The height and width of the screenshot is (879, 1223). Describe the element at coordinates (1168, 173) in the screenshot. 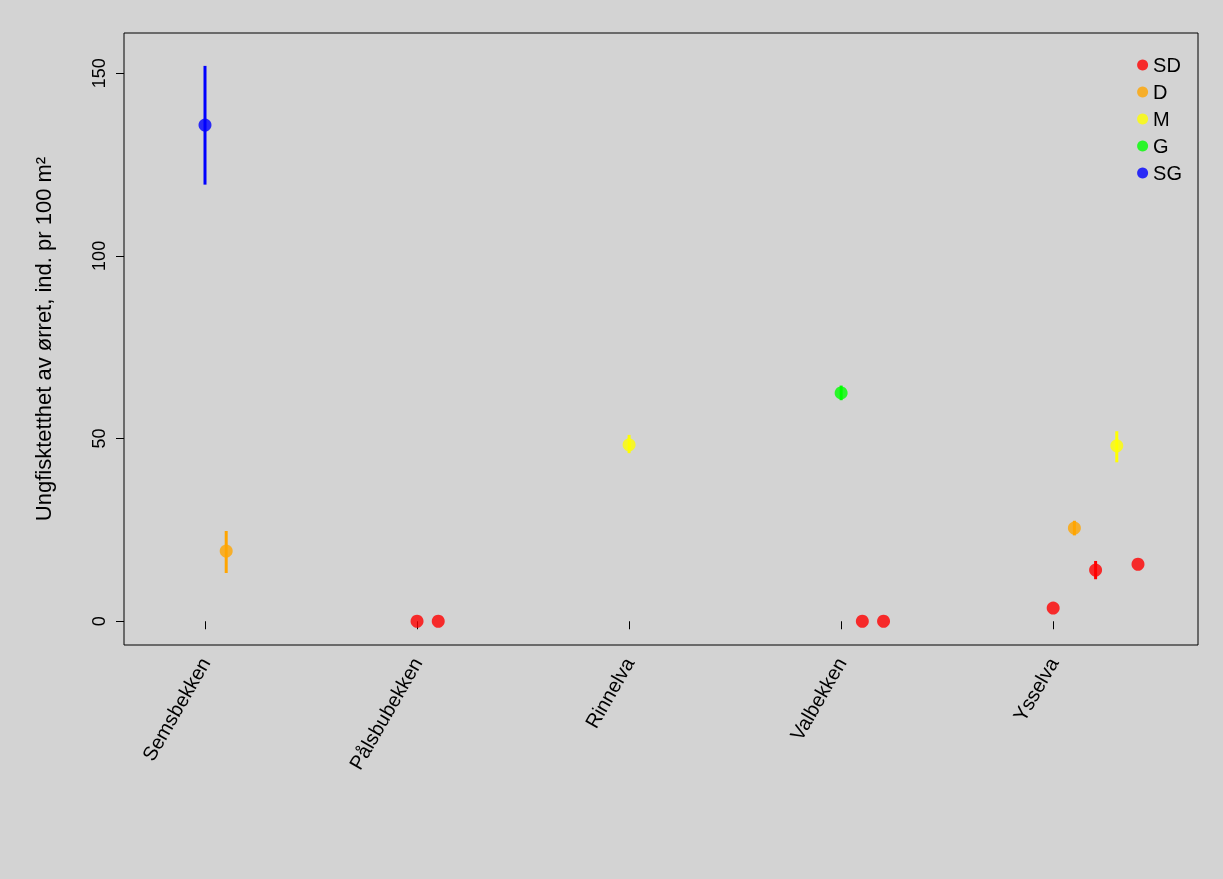

I see `legend-label: SG` at that location.